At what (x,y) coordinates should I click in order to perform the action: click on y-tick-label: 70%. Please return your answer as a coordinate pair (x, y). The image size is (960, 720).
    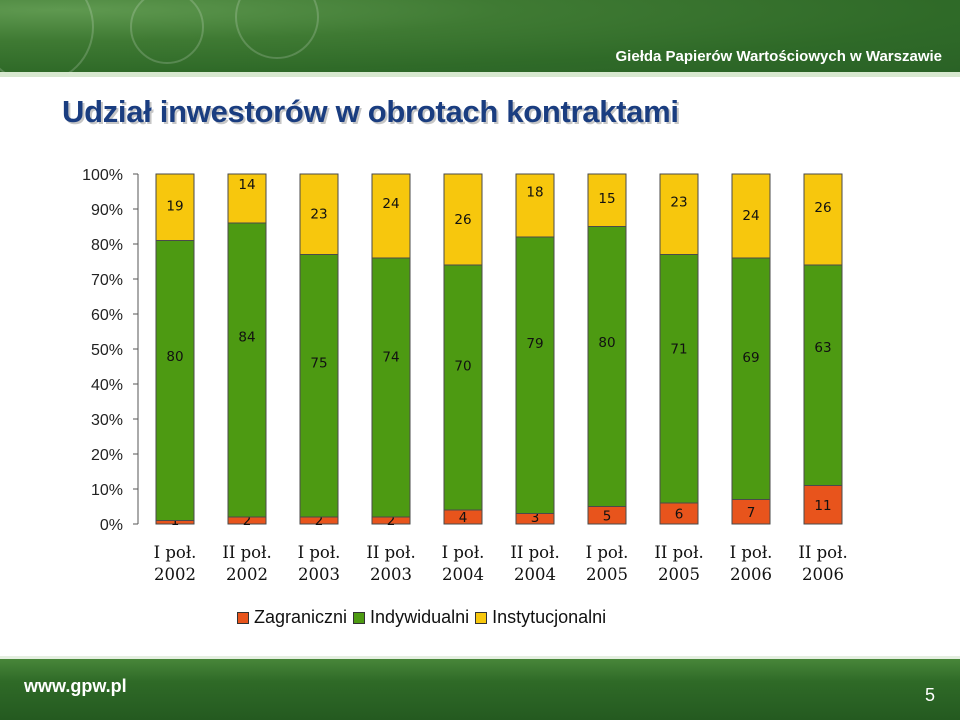
    Looking at the image, I should click on (107, 280).